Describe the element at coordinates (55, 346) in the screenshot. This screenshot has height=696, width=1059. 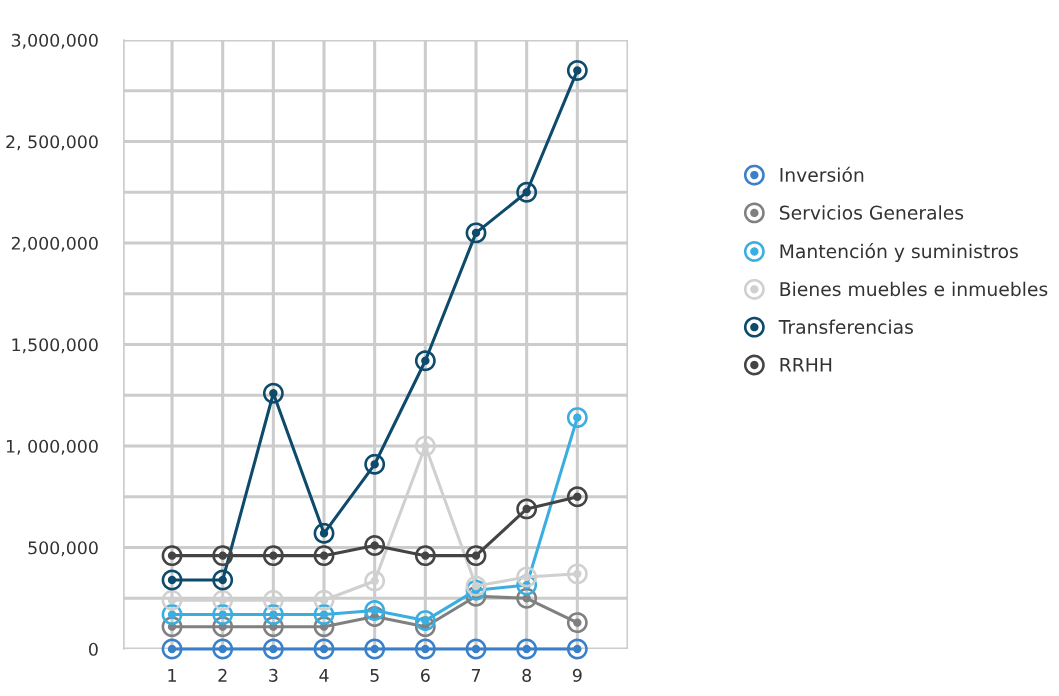
I see `y-tick-label: 1,500,000` at that location.